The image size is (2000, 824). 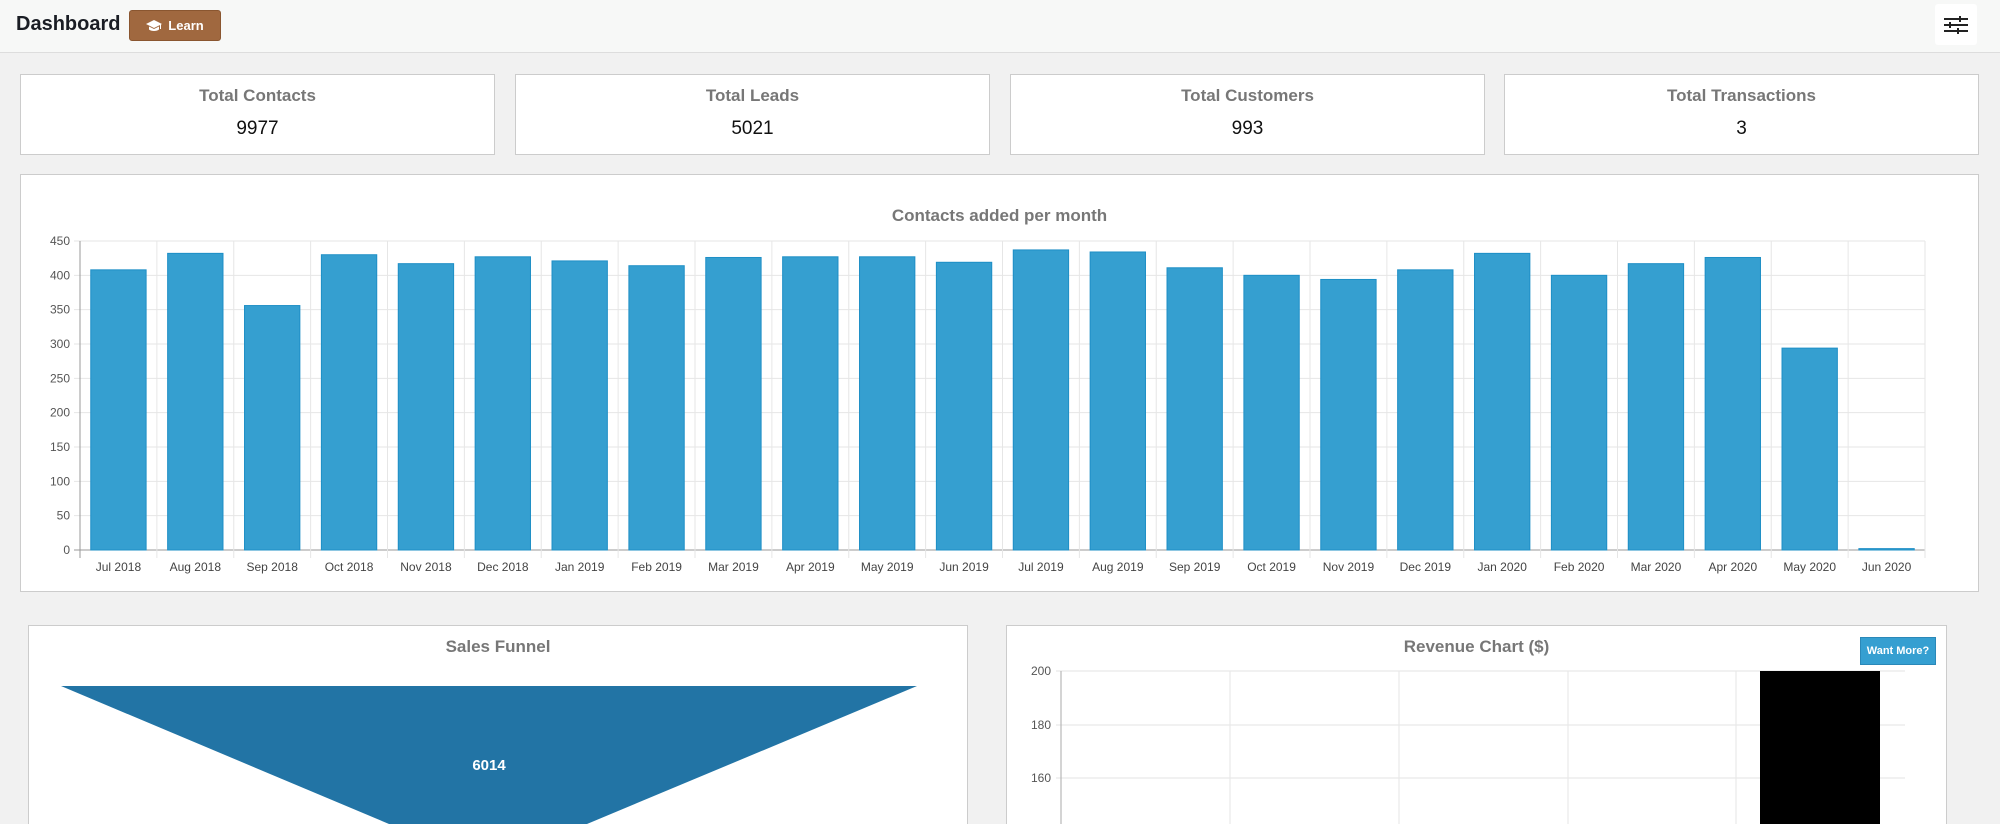 I want to click on x-tick-label: Jun 2020, so click(x=1887, y=567).